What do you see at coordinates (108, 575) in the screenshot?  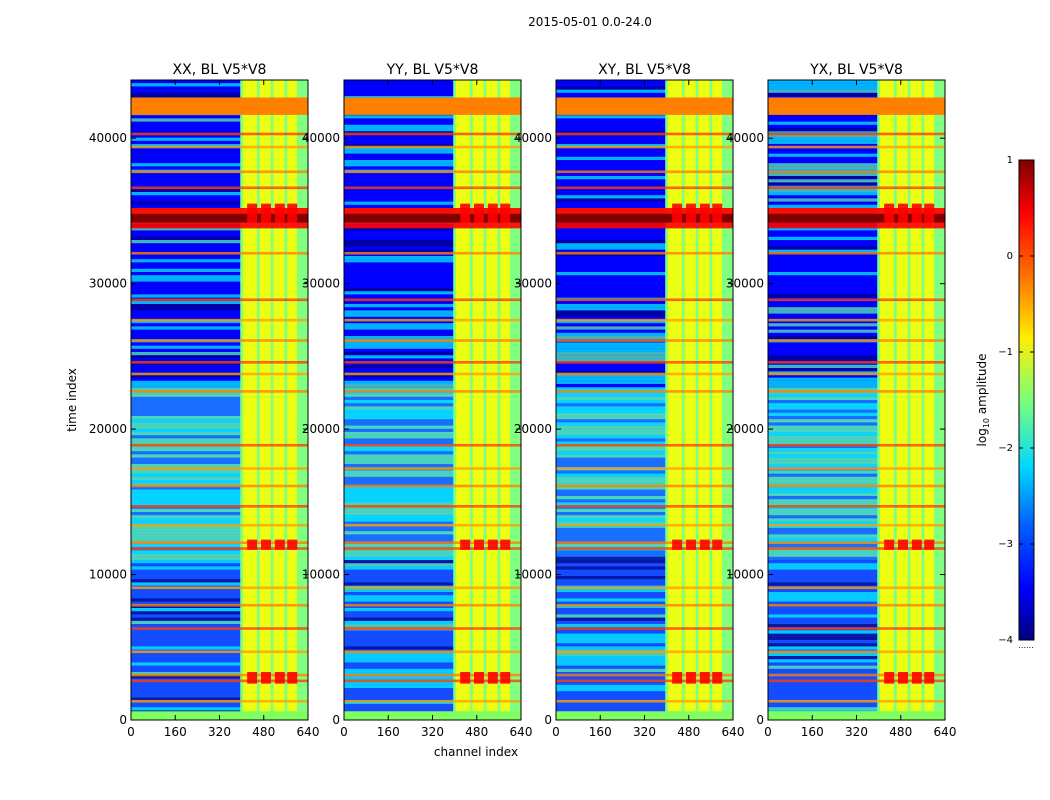 I see `y-tick-label: 10000` at bounding box center [108, 575].